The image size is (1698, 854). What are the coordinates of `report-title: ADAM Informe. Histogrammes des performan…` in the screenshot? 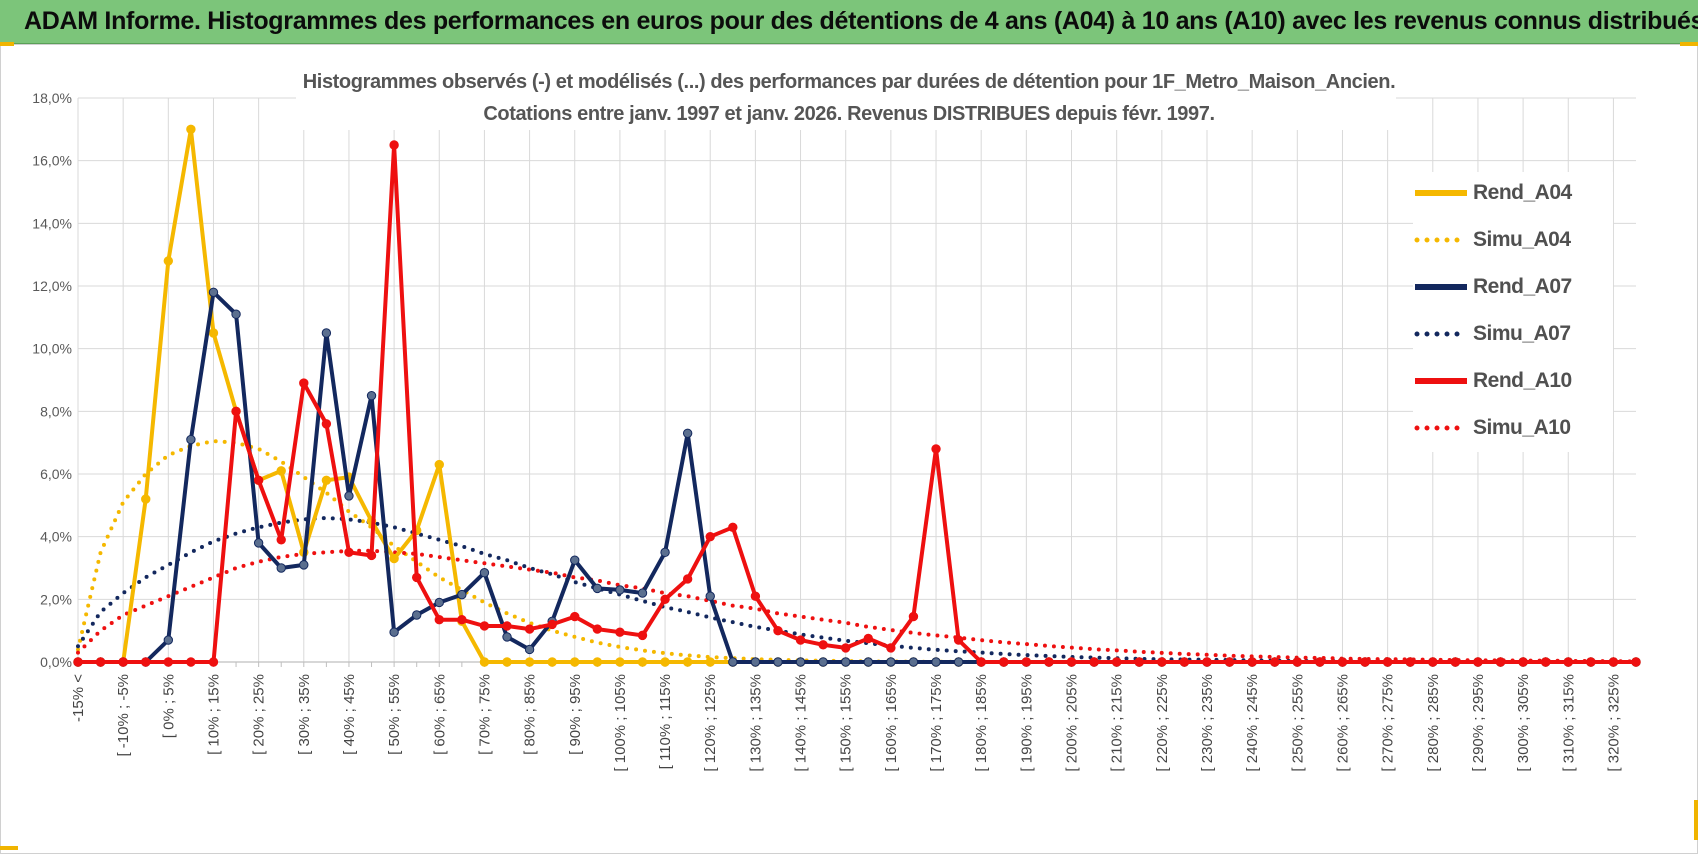 It's located at (861, 21).